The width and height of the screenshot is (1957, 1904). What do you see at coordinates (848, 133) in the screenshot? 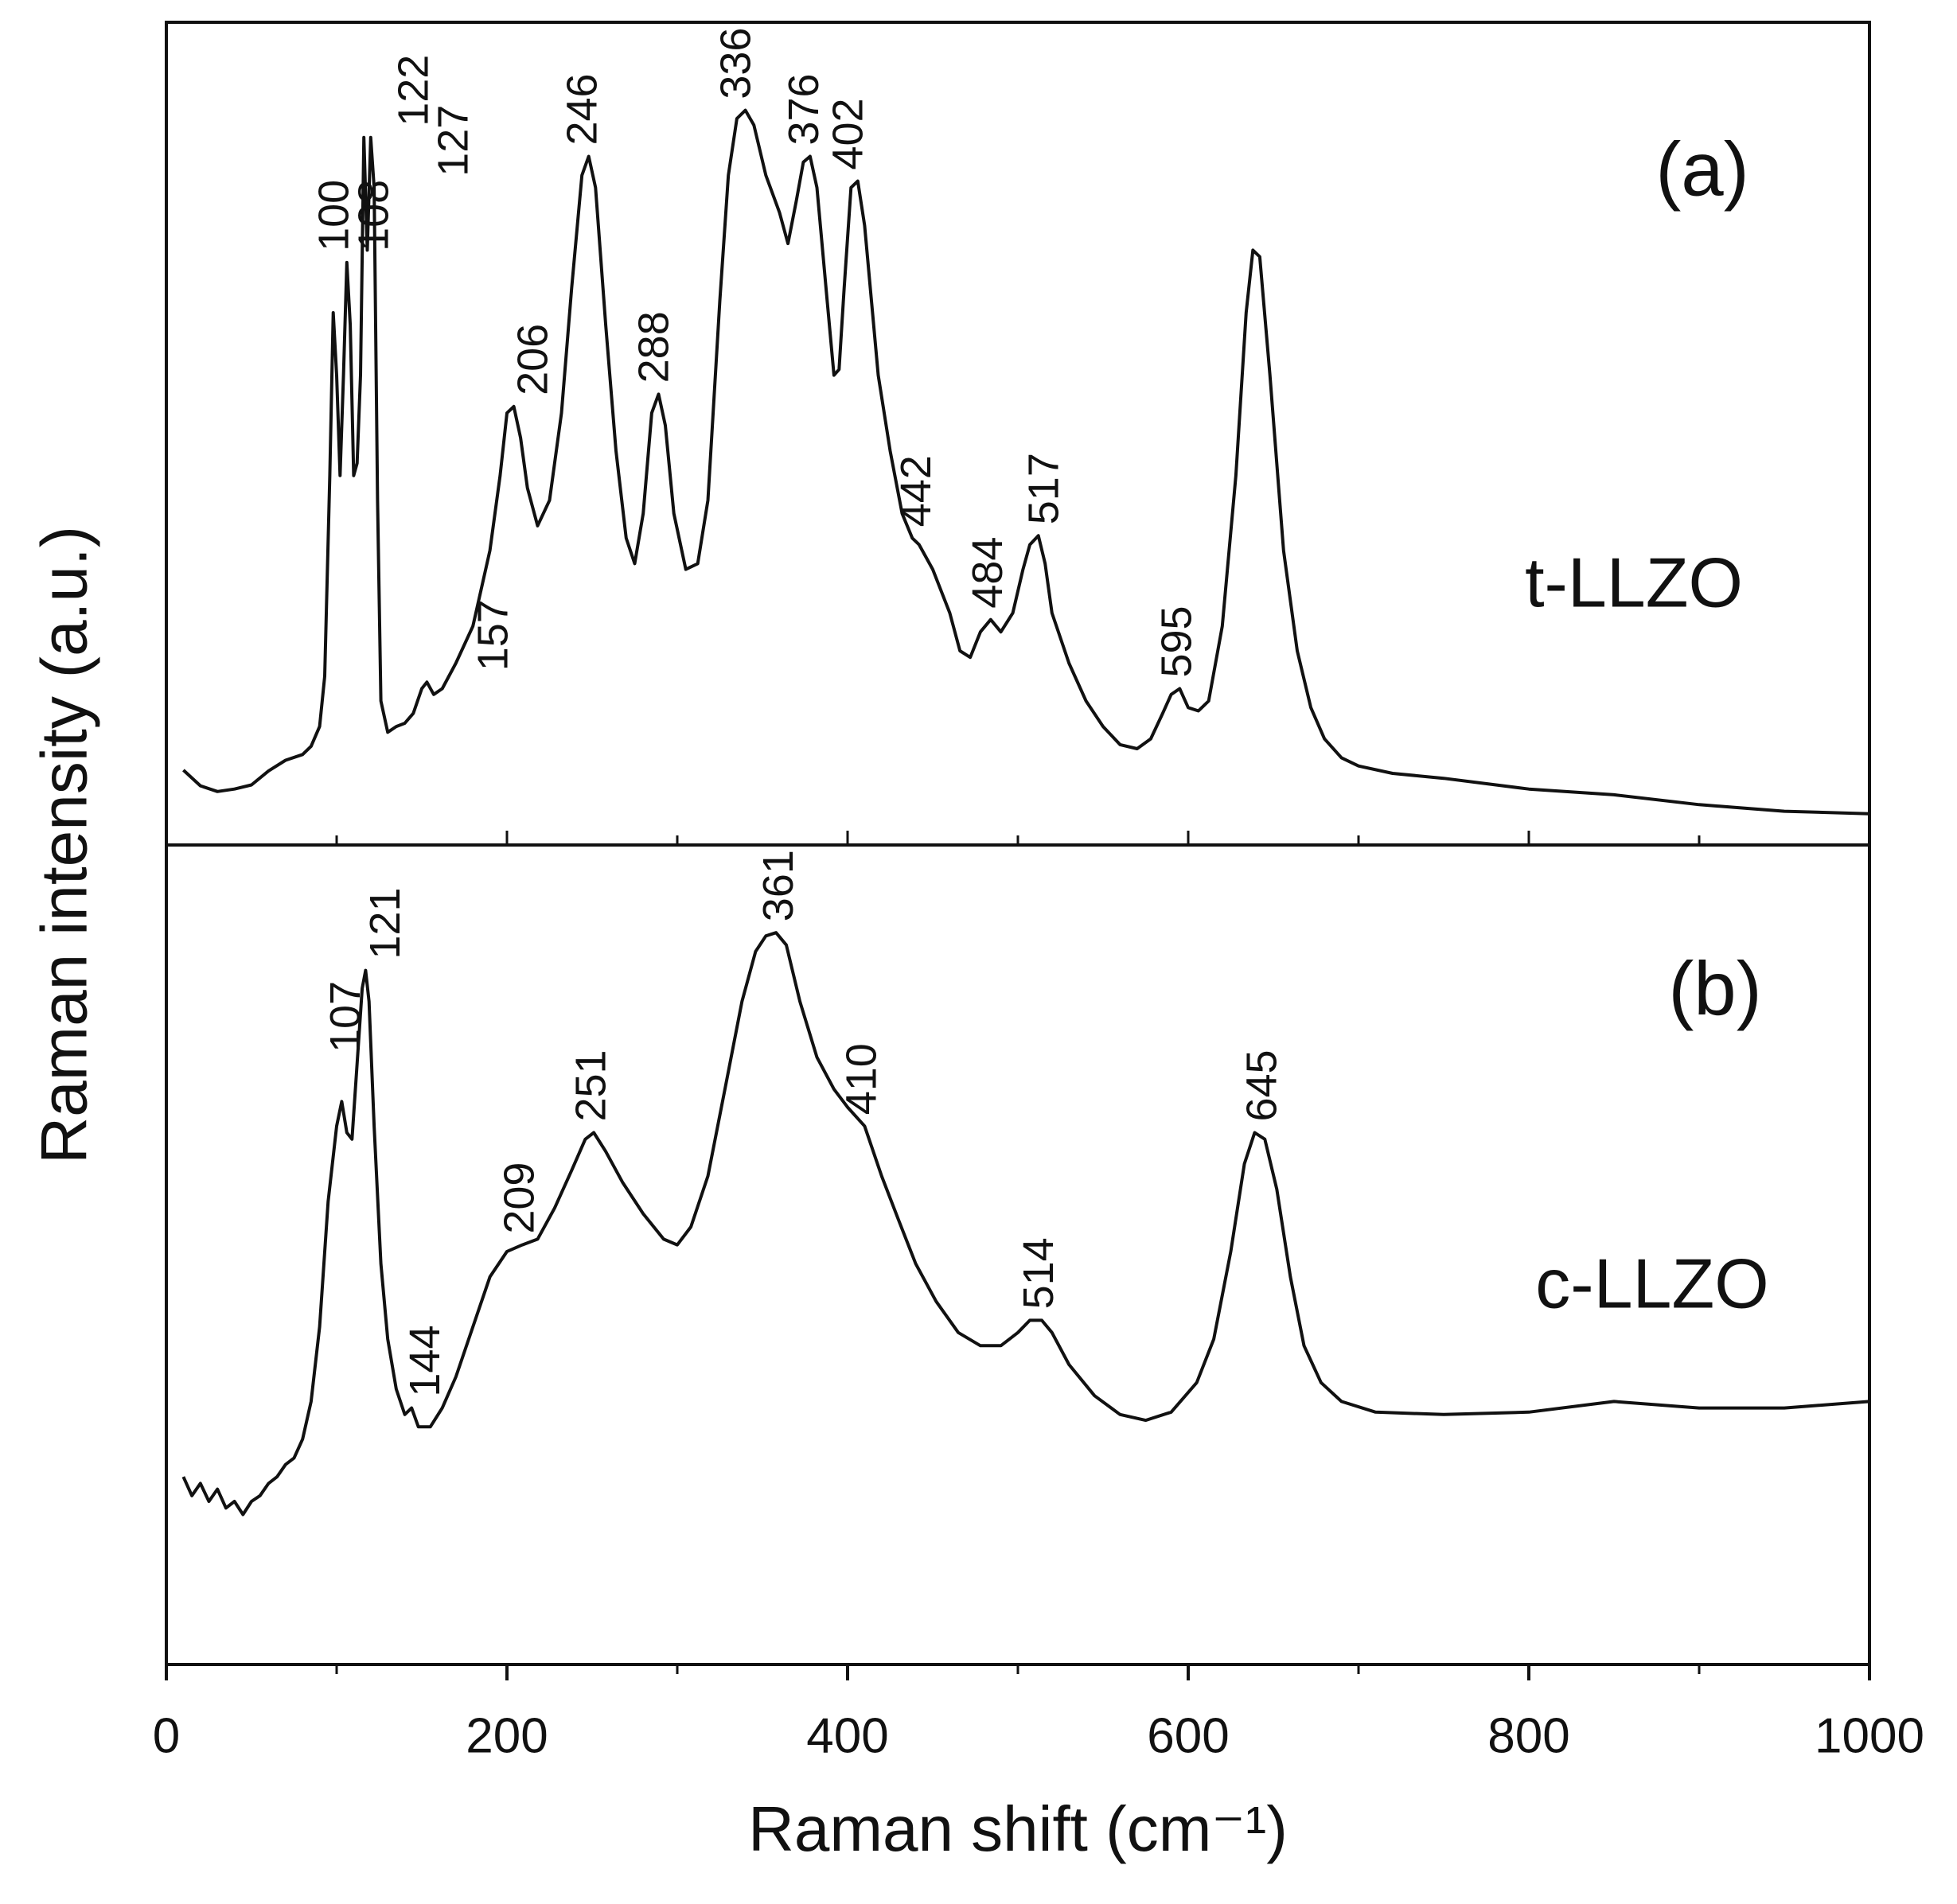
I see `peak-label: 402` at bounding box center [848, 133].